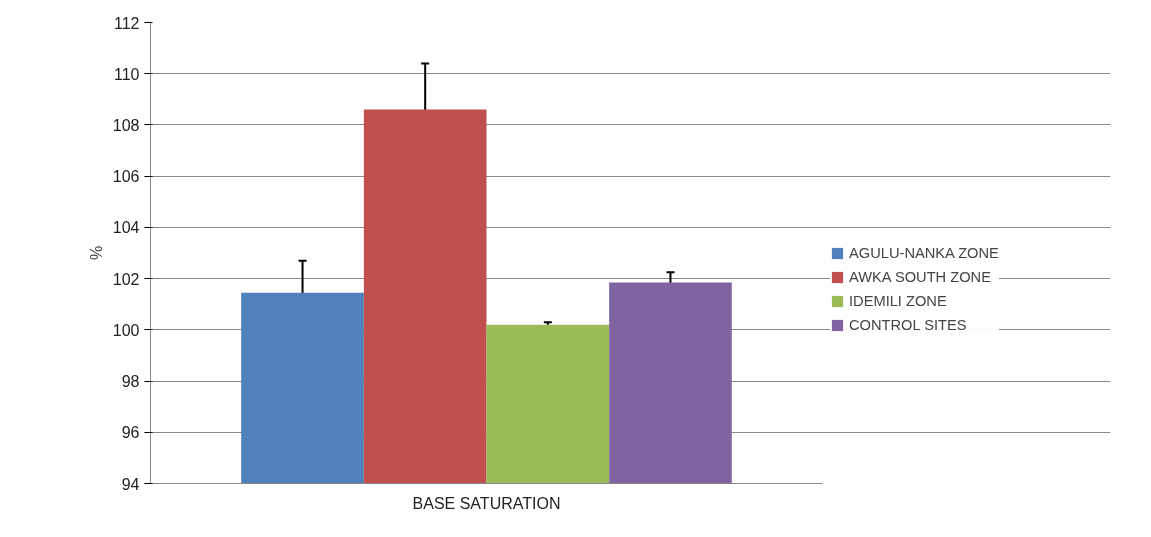 Image resolution: width=1151 pixels, height=537 pixels. I want to click on y-tick-label: 110, so click(126, 74).